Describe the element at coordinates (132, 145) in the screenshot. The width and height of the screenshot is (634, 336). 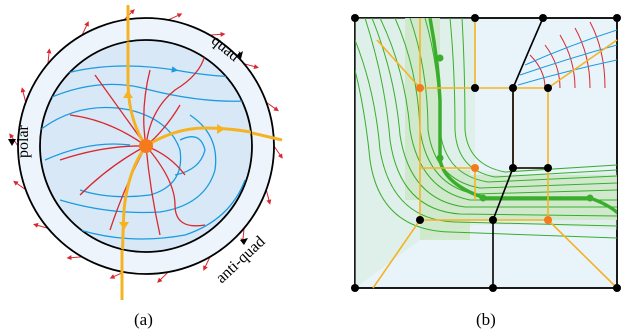
I see `red-flow-curves` at that location.